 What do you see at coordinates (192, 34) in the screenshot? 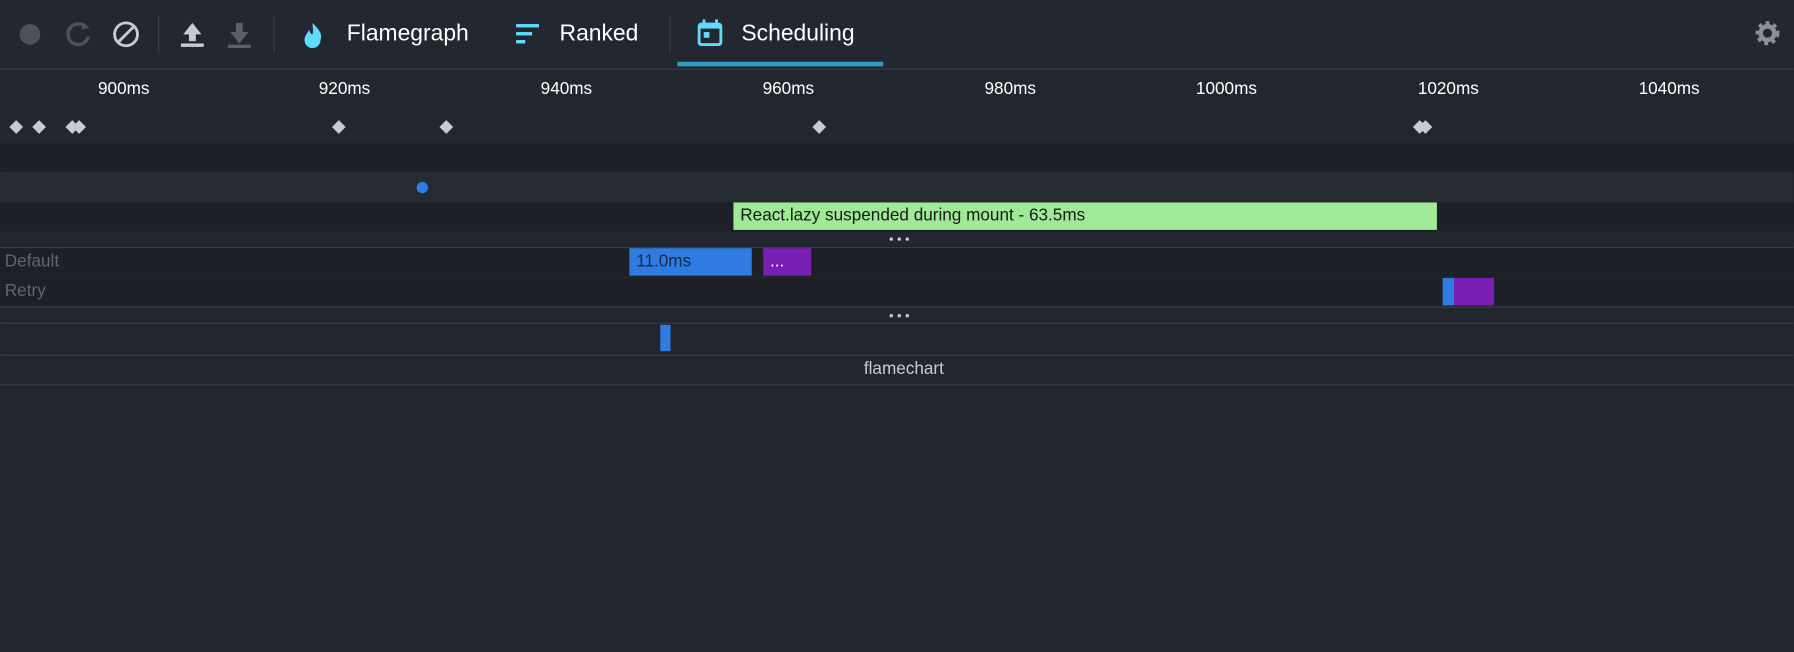
I see `upload-button` at bounding box center [192, 34].